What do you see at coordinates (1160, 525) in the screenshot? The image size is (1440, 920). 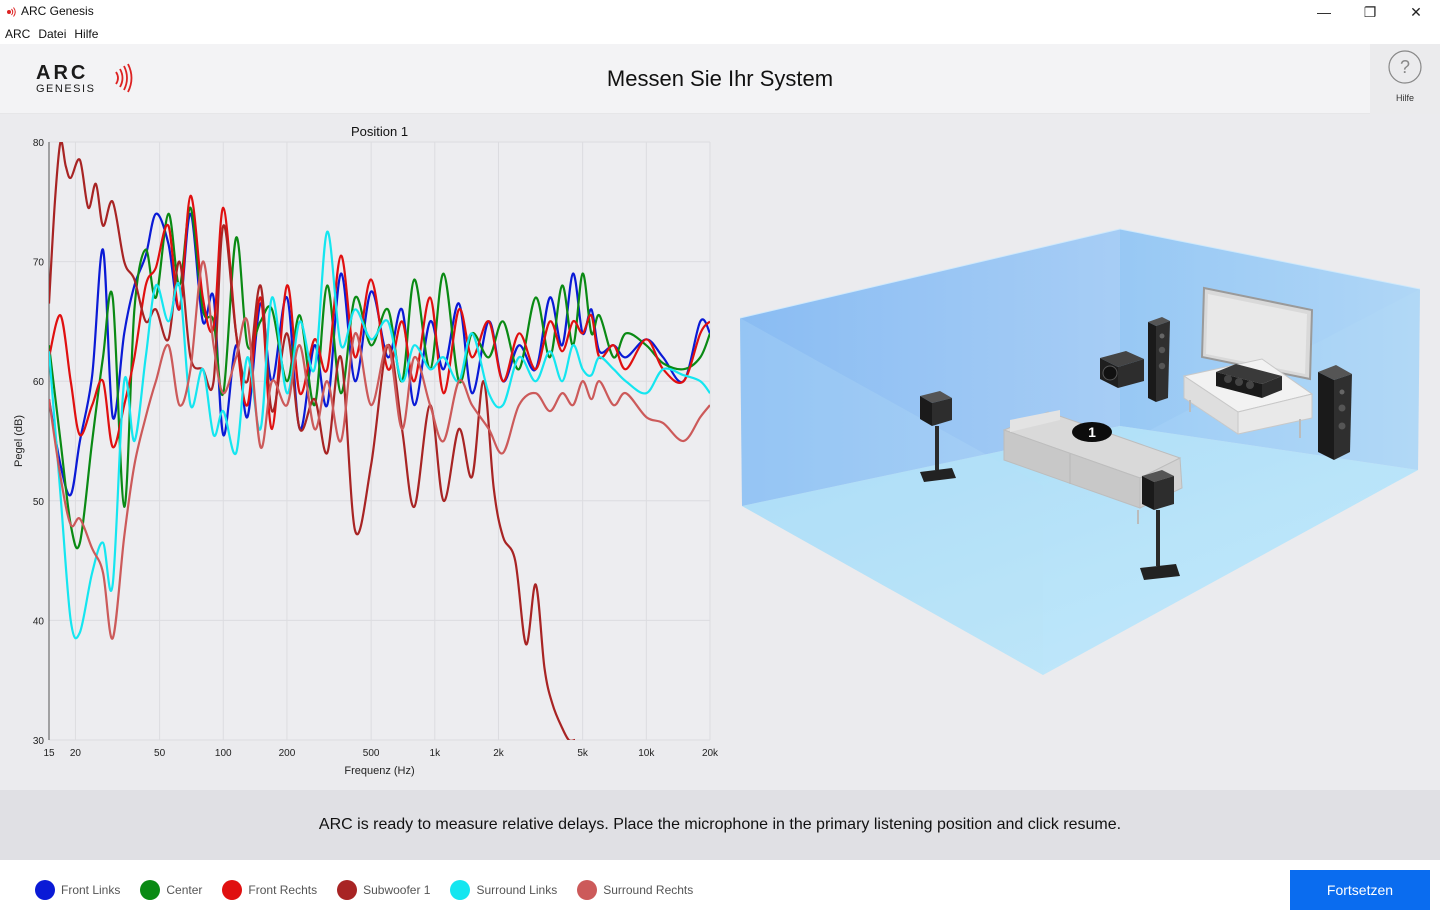 I see `surround-right-speaker` at bounding box center [1160, 525].